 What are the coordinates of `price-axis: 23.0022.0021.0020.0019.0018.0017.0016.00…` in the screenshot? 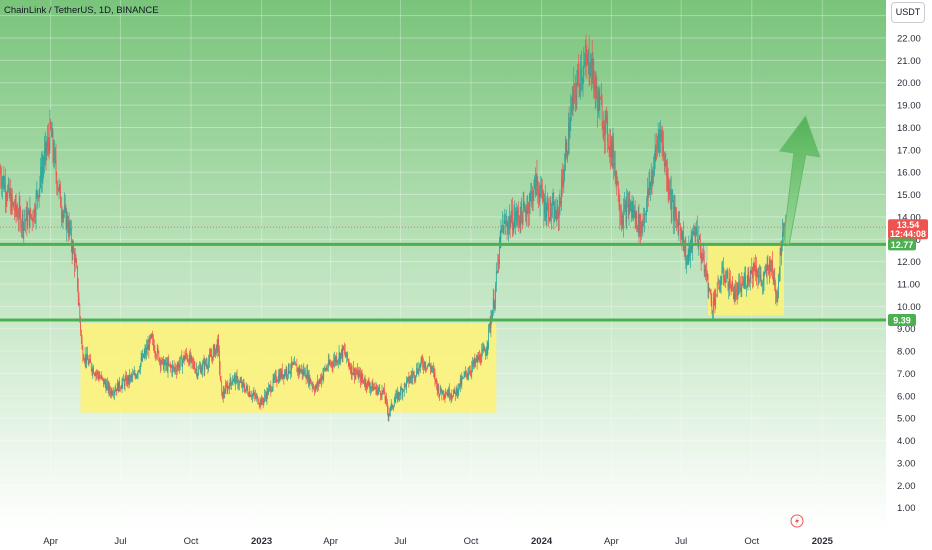 It's located at (909, 262).